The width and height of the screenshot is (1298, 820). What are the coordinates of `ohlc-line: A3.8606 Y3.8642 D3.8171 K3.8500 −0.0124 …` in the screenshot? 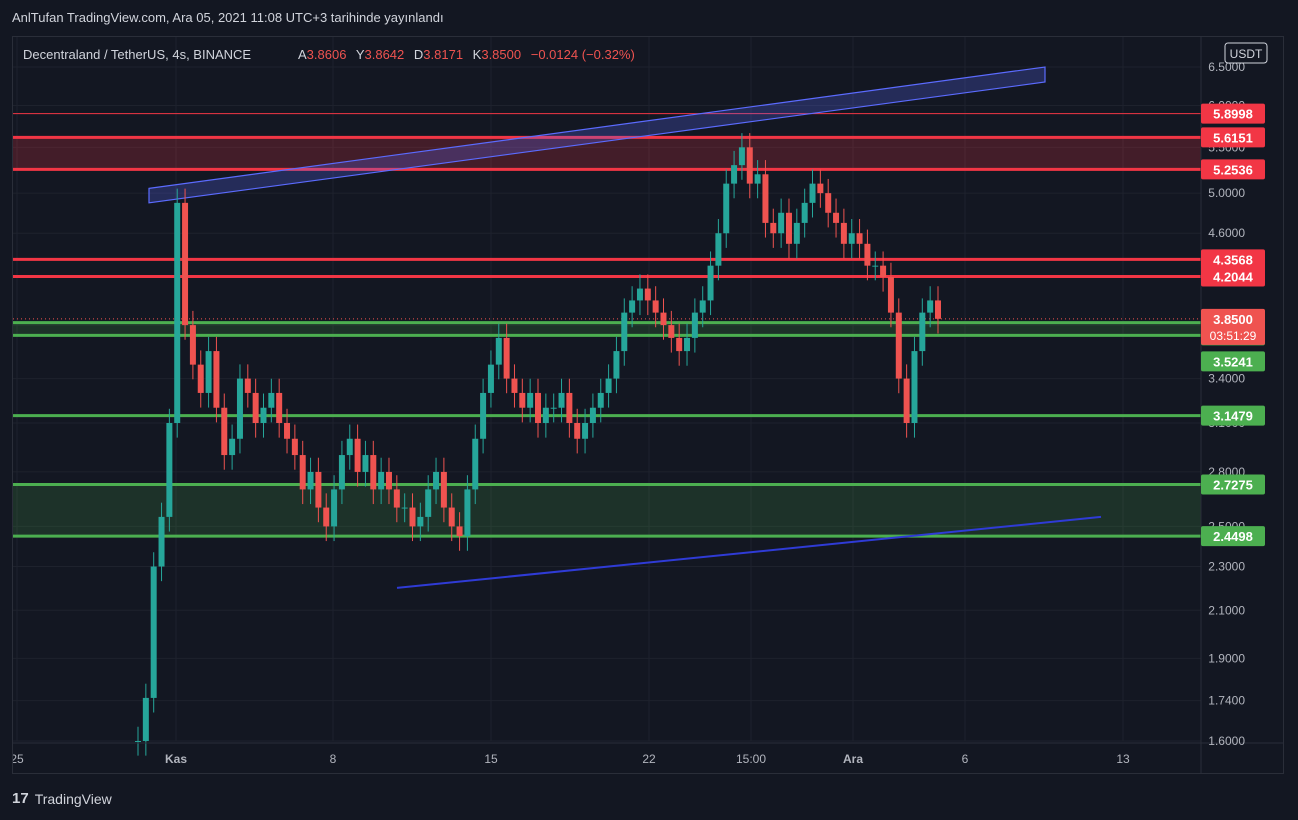 It's located at (466, 54).